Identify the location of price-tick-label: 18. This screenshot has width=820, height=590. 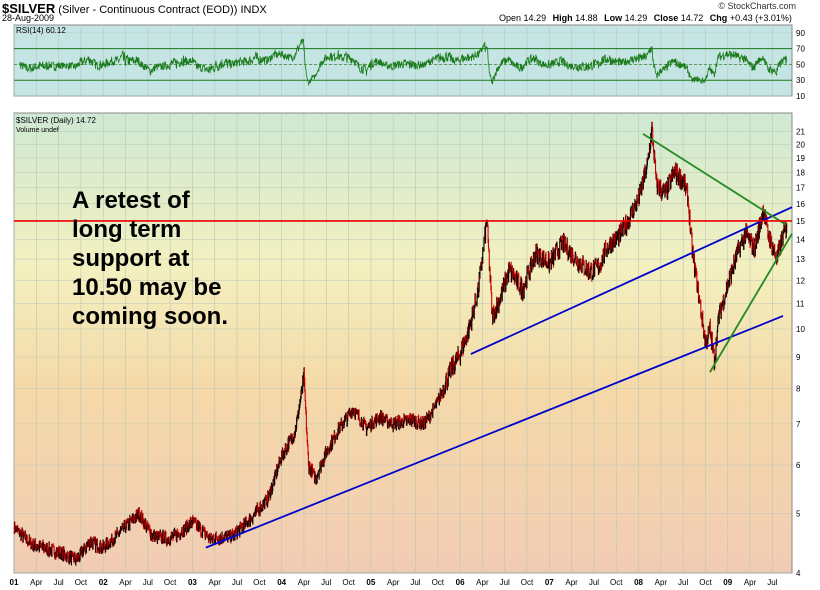
(800, 172).